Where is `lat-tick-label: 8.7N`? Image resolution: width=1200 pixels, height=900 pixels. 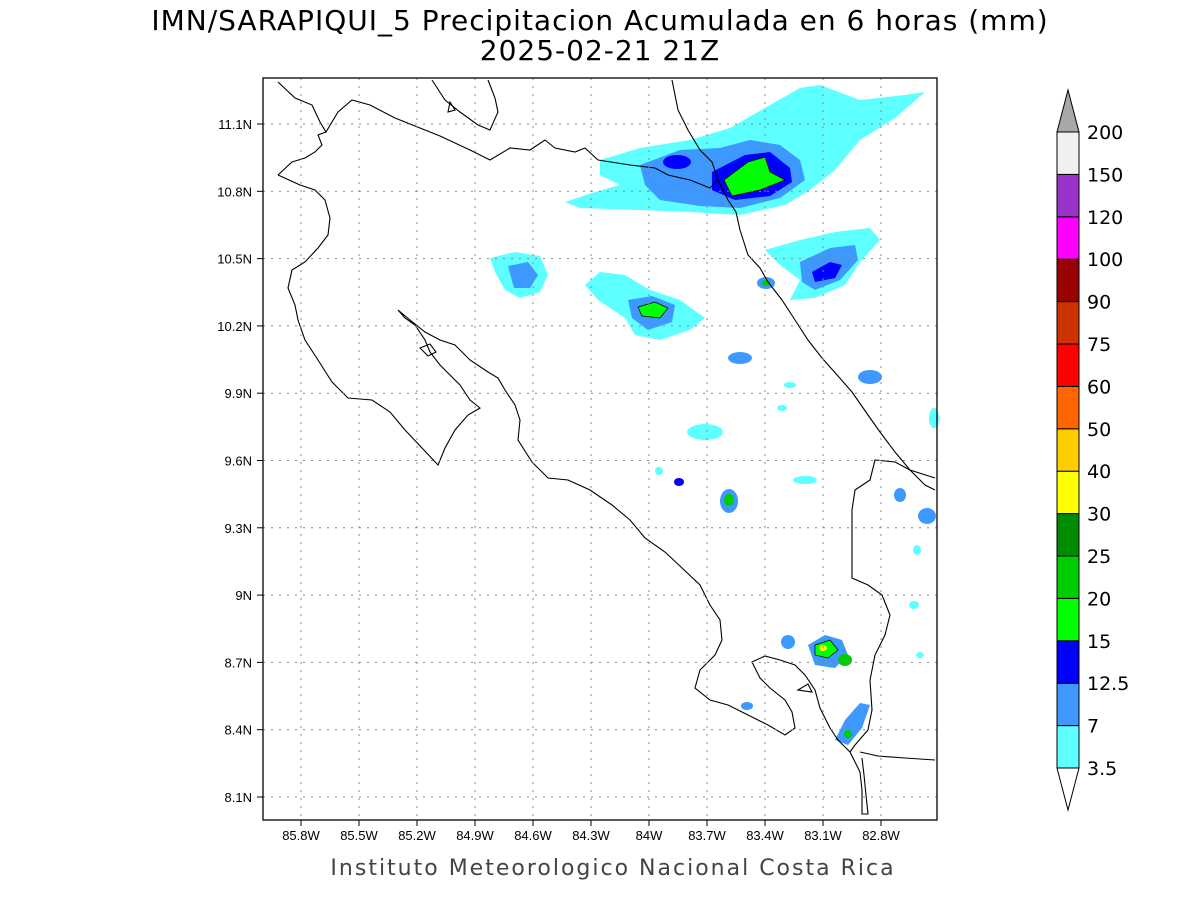
lat-tick-label: 8.7N is located at coordinates (238, 662).